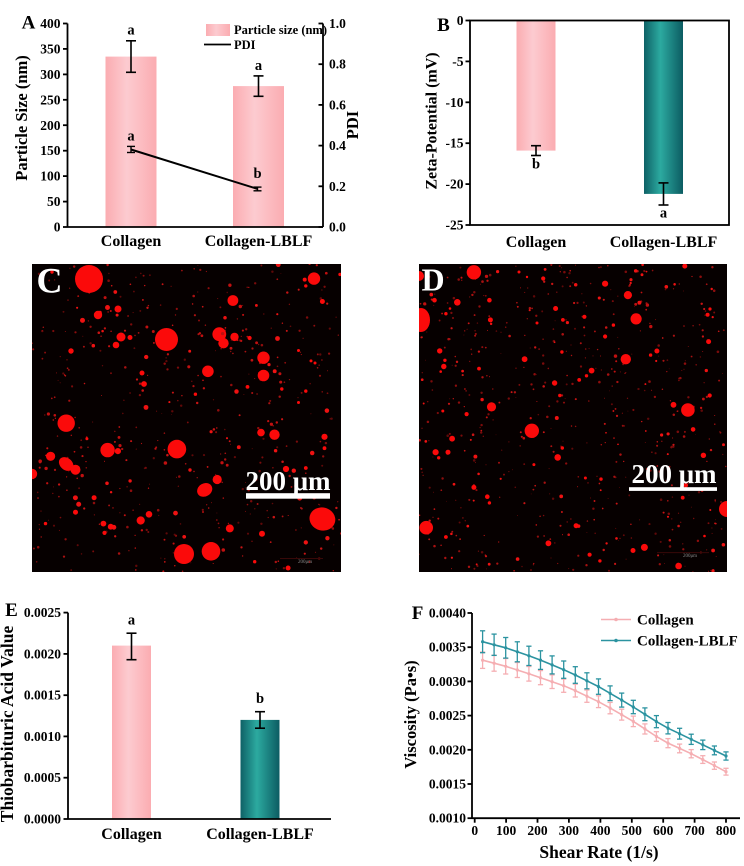 The width and height of the screenshot is (744, 866). Describe the element at coordinates (337, 227) in the screenshot. I see `svg-text: 0.0` at that location.